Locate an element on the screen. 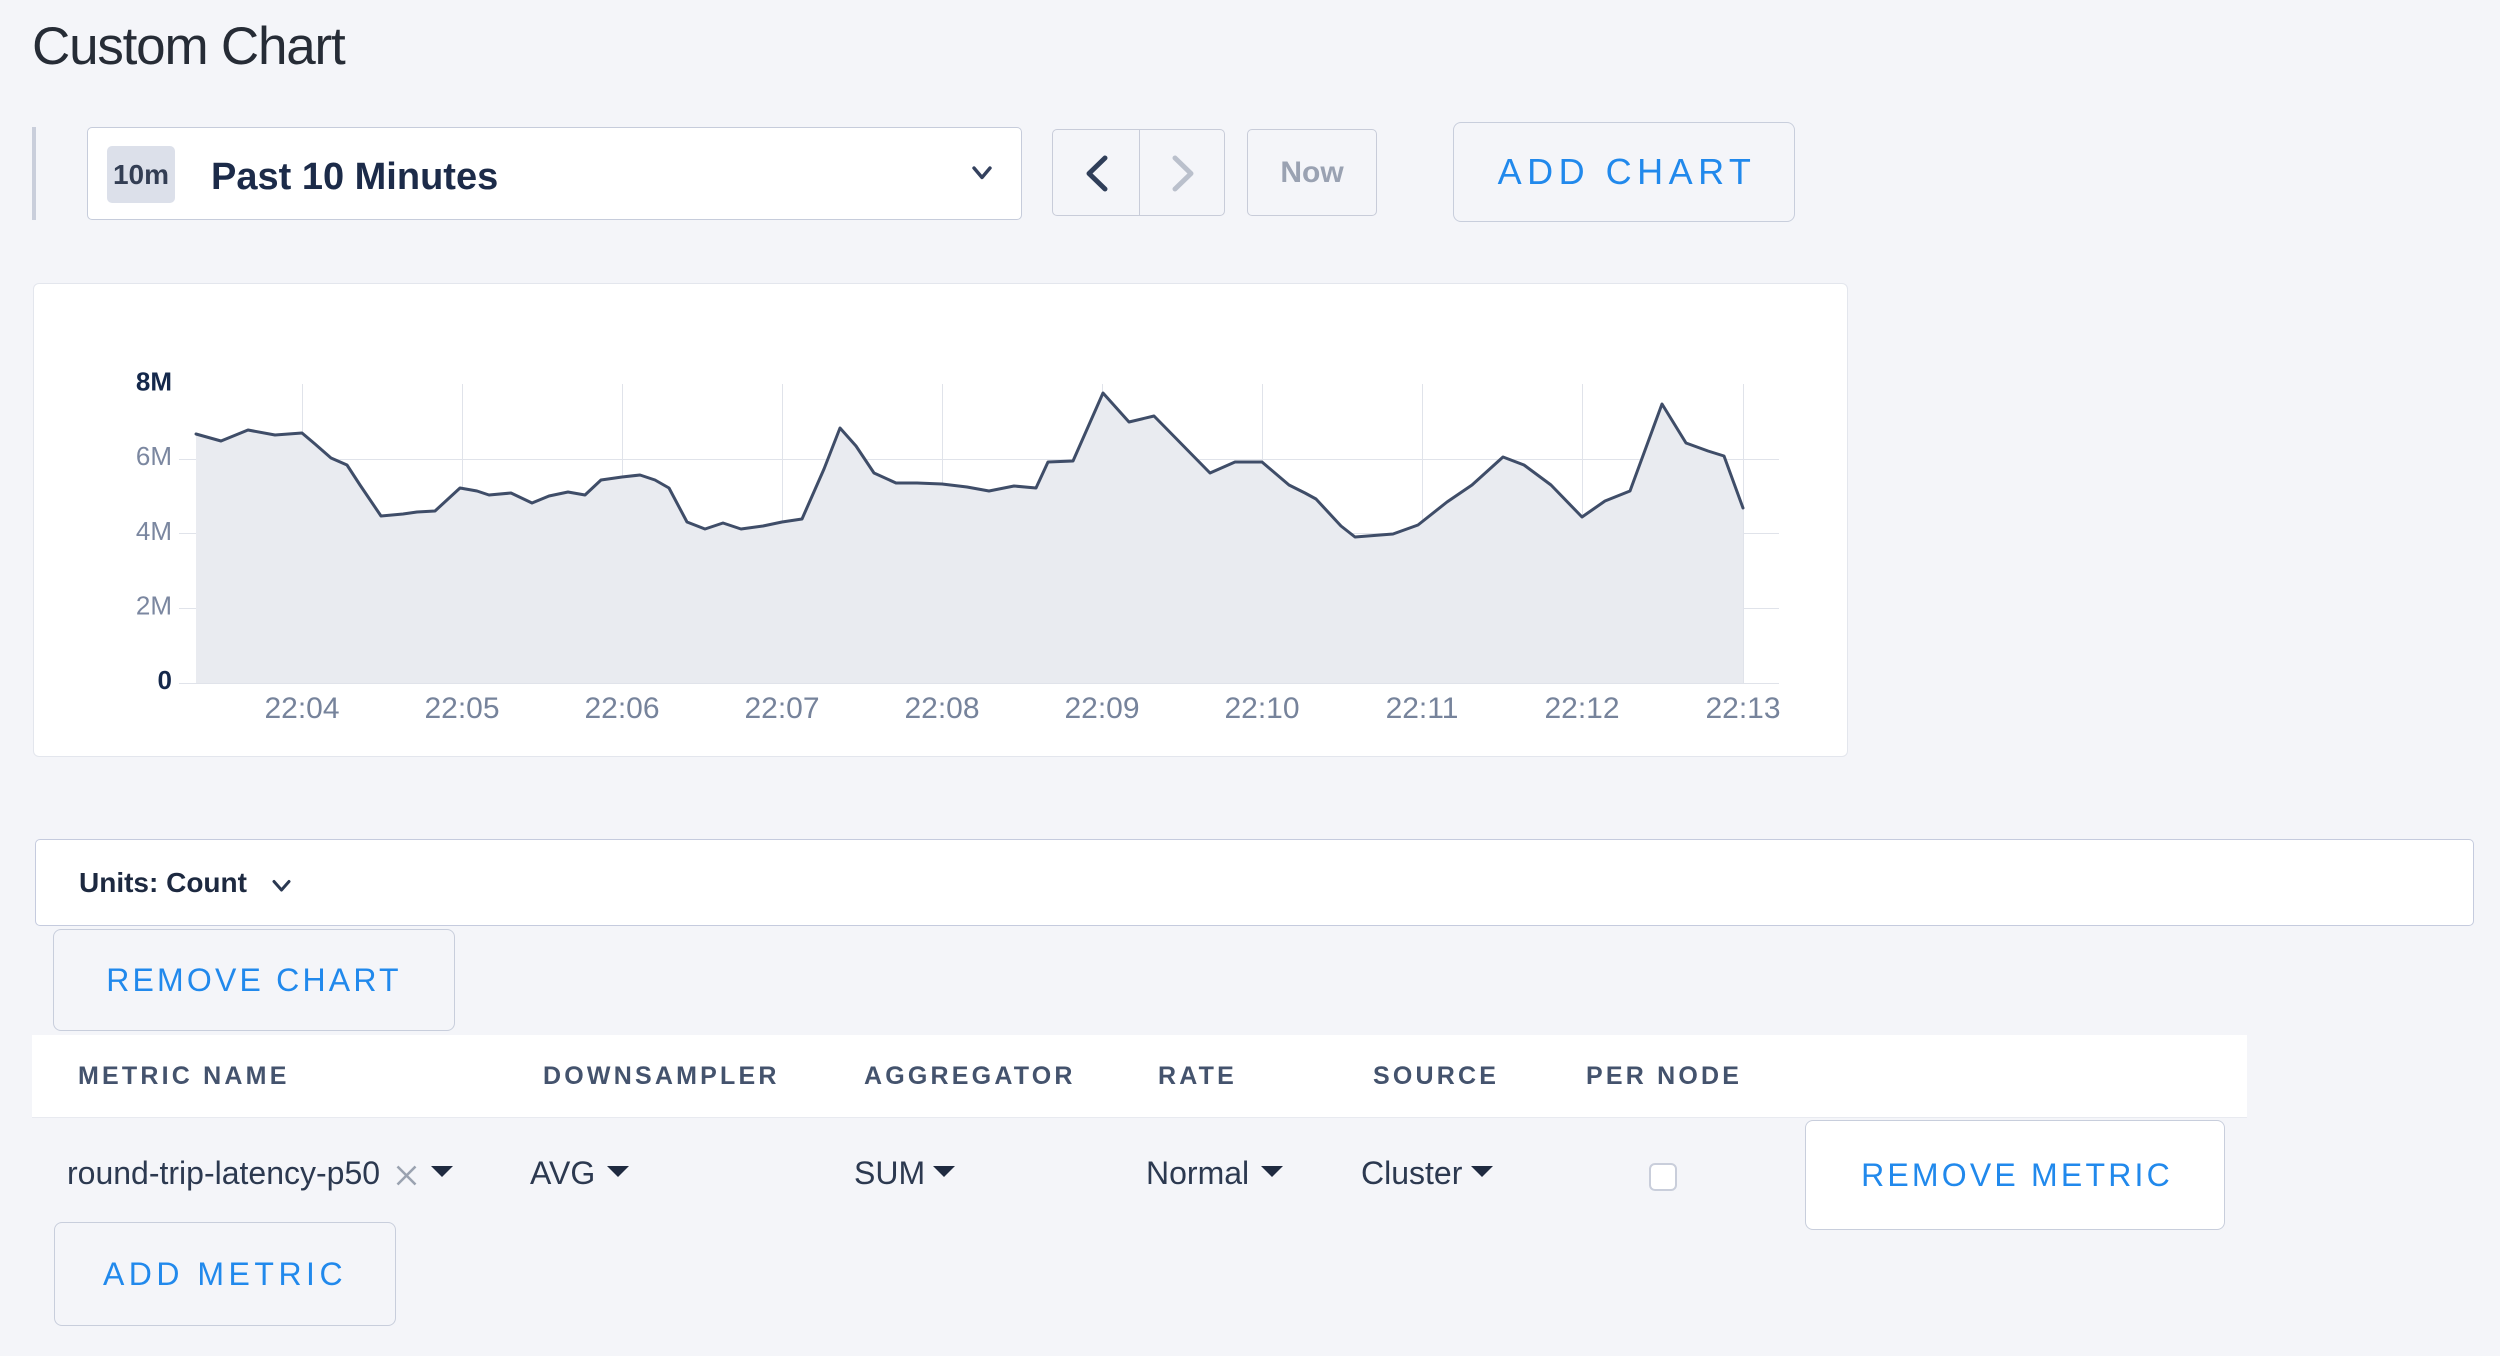  svg-text: 2M is located at coordinates (154, 605).